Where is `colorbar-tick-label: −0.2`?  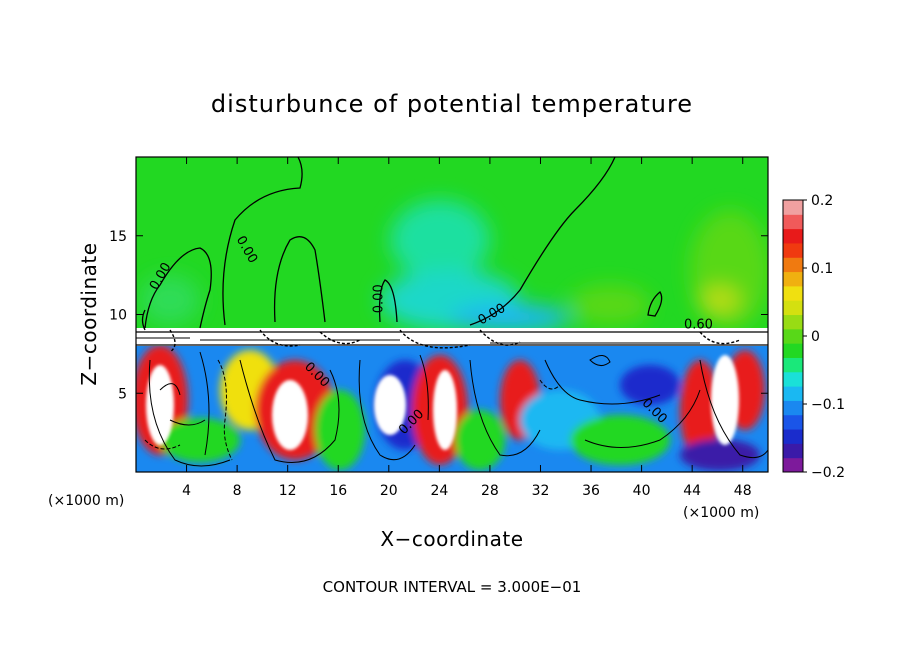 colorbar-tick-label: −0.2 is located at coordinates (828, 473).